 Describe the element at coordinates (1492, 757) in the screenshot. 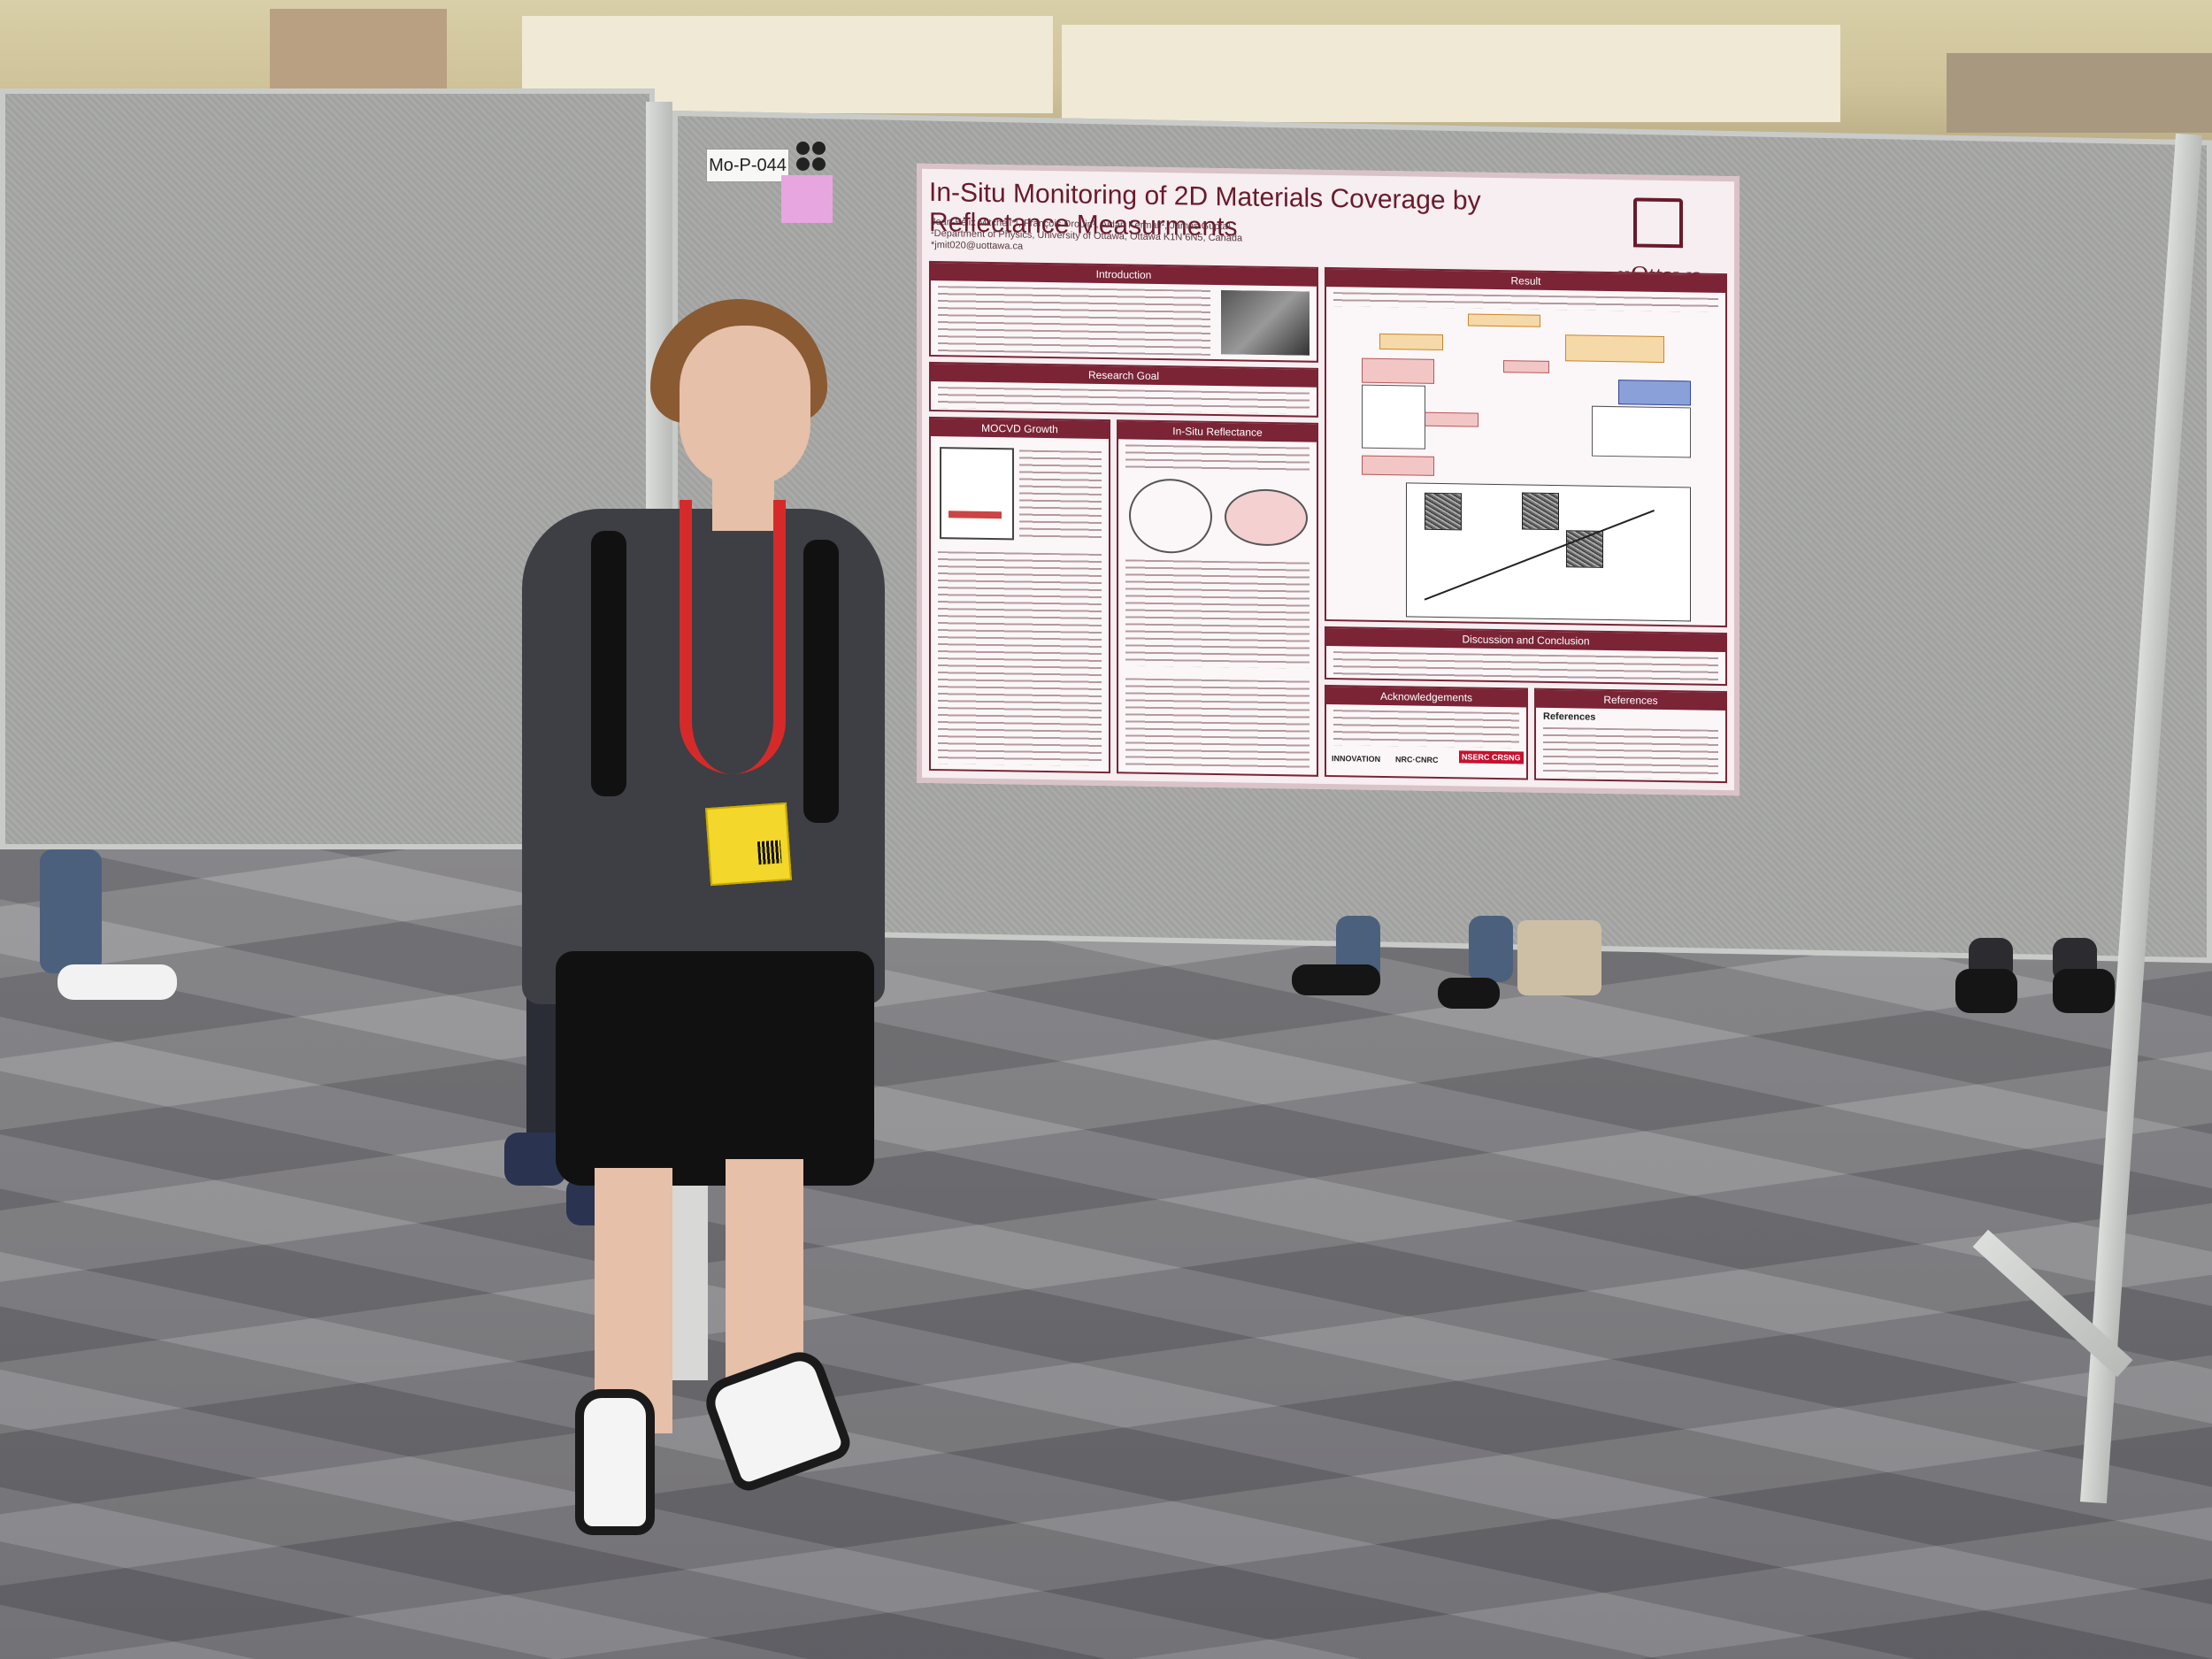

I see `sponsor-logo: NSERC CRSNG` at that location.